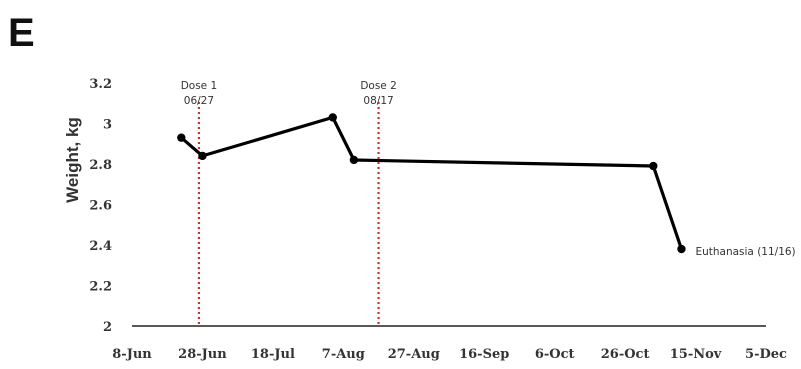 Image resolution: width=801 pixels, height=369 pixels. I want to click on dose-label: Dose 1, so click(199, 86).